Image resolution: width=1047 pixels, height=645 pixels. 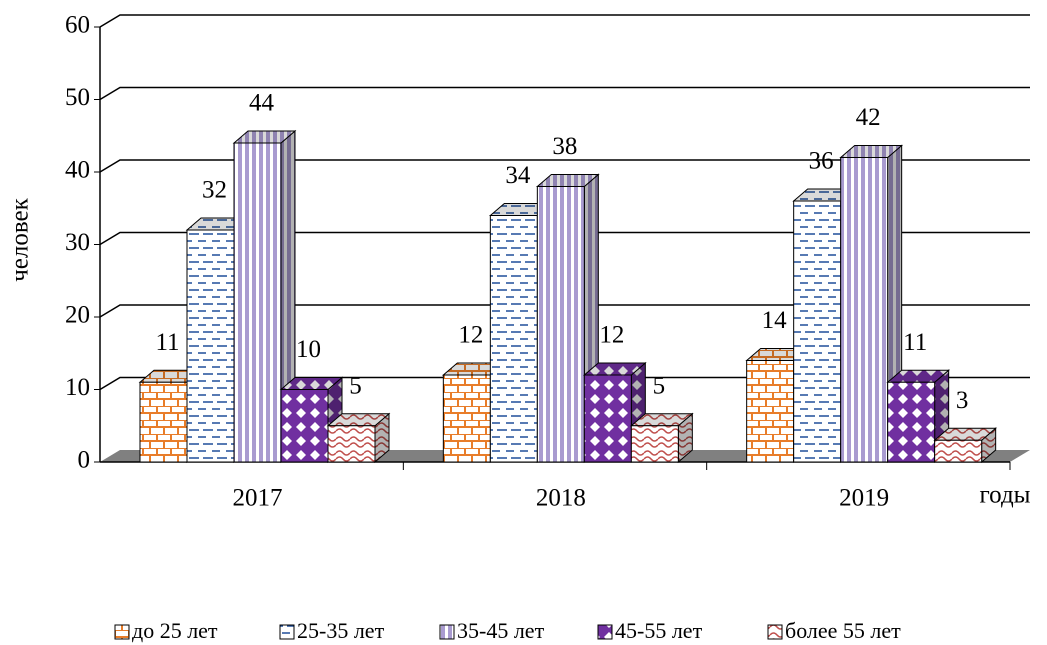 I want to click on value-label: 3, so click(x=962, y=400).